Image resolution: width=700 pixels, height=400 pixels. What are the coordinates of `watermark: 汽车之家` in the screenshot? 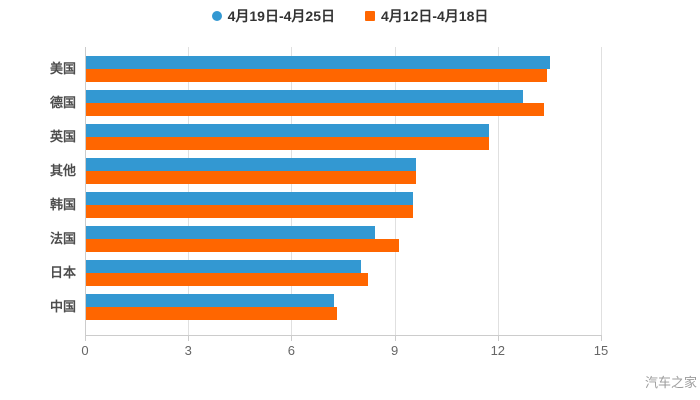 It's located at (670, 382).